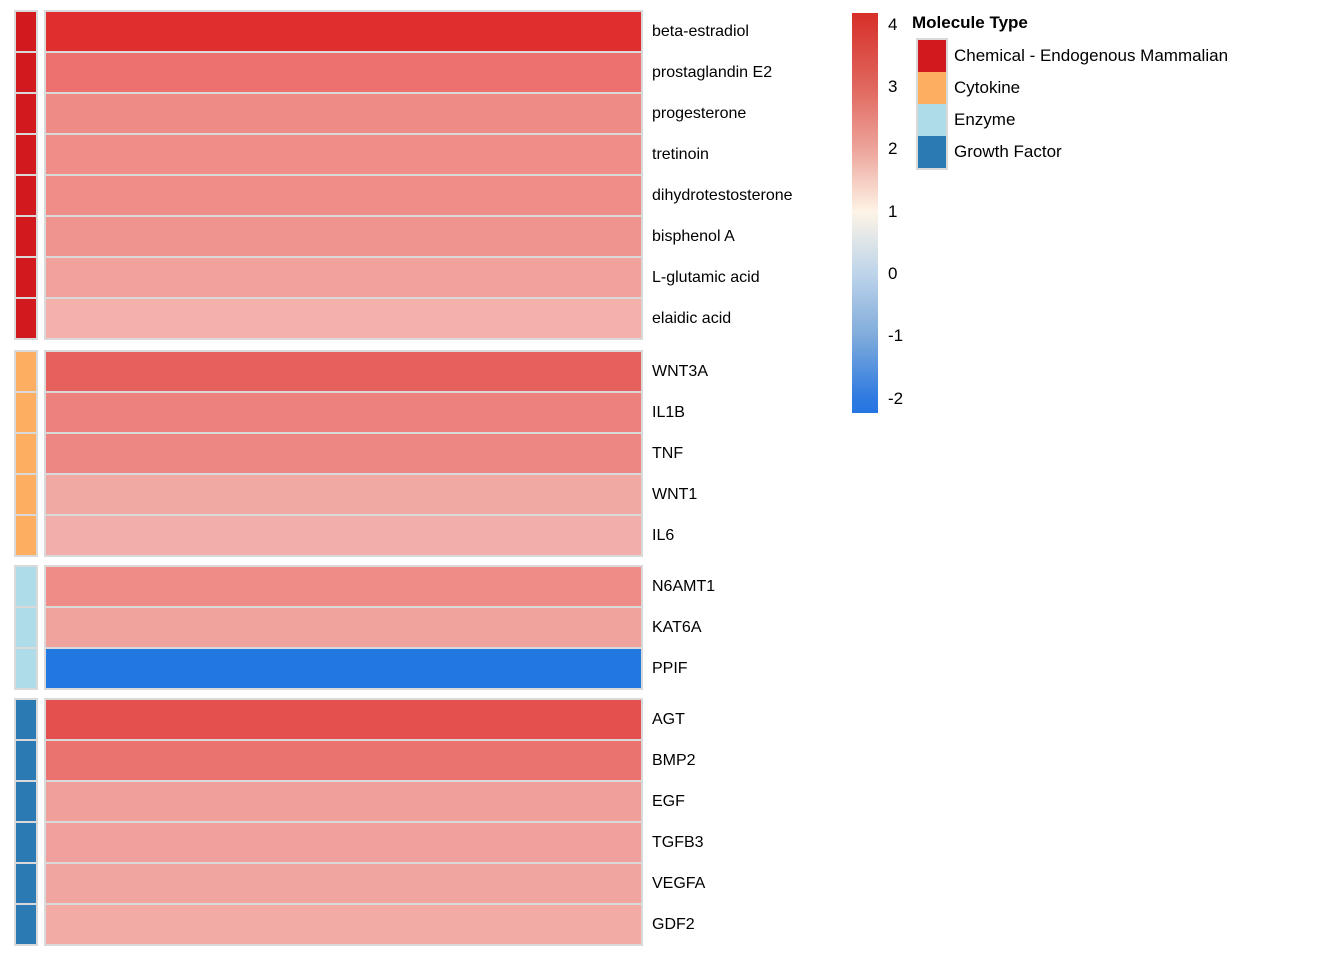  I want to click on colorbar-tick-label: -2, so click(896, 398).